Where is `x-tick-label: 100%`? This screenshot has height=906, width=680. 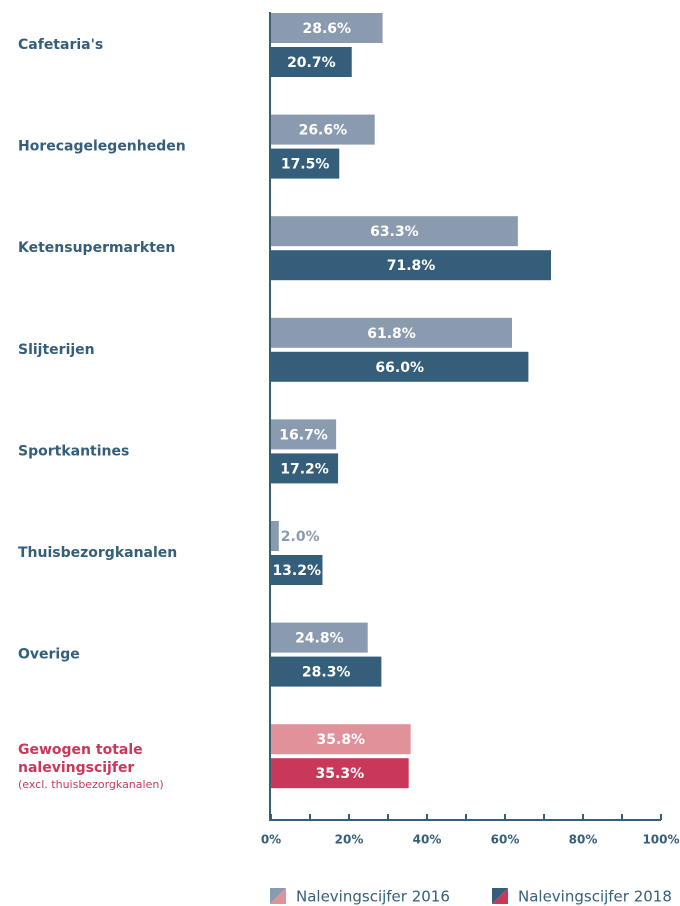
x-tick-label: 100% is located at coordinates (660, 840).